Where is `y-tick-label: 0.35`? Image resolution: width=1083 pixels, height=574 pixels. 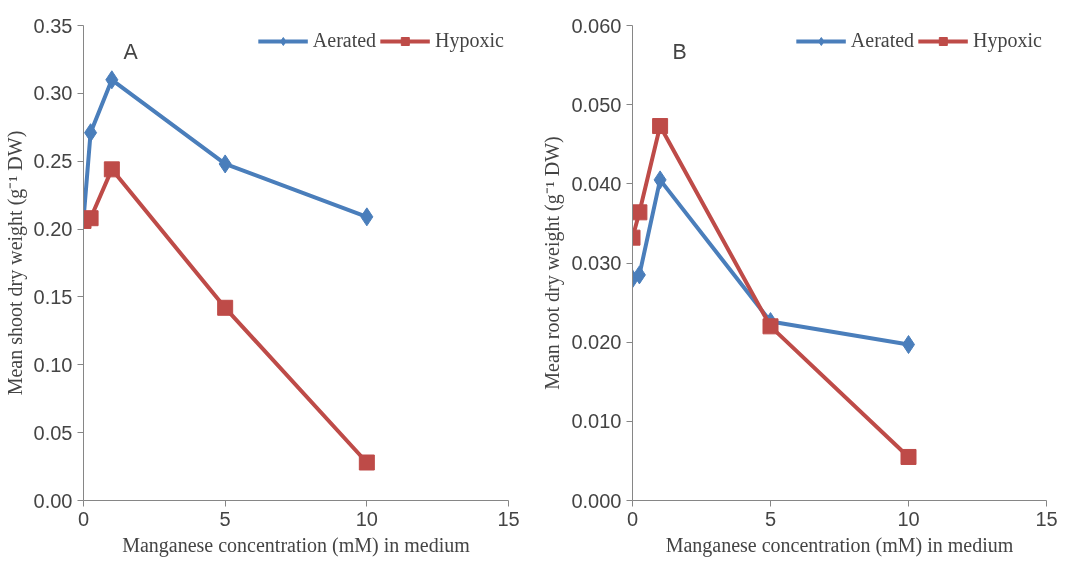
y-tick-label: 0.35 is located at coordinates (53, 25).